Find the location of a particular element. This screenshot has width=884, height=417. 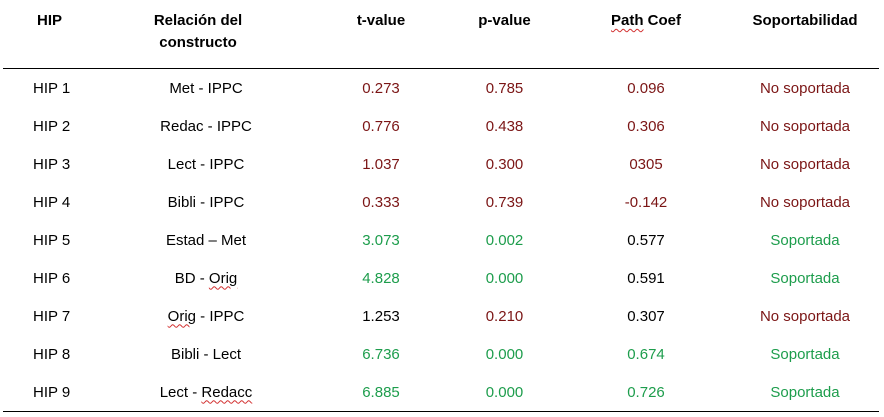

cell-relacion-c: - IPPC is located at coordinates (220, 316).